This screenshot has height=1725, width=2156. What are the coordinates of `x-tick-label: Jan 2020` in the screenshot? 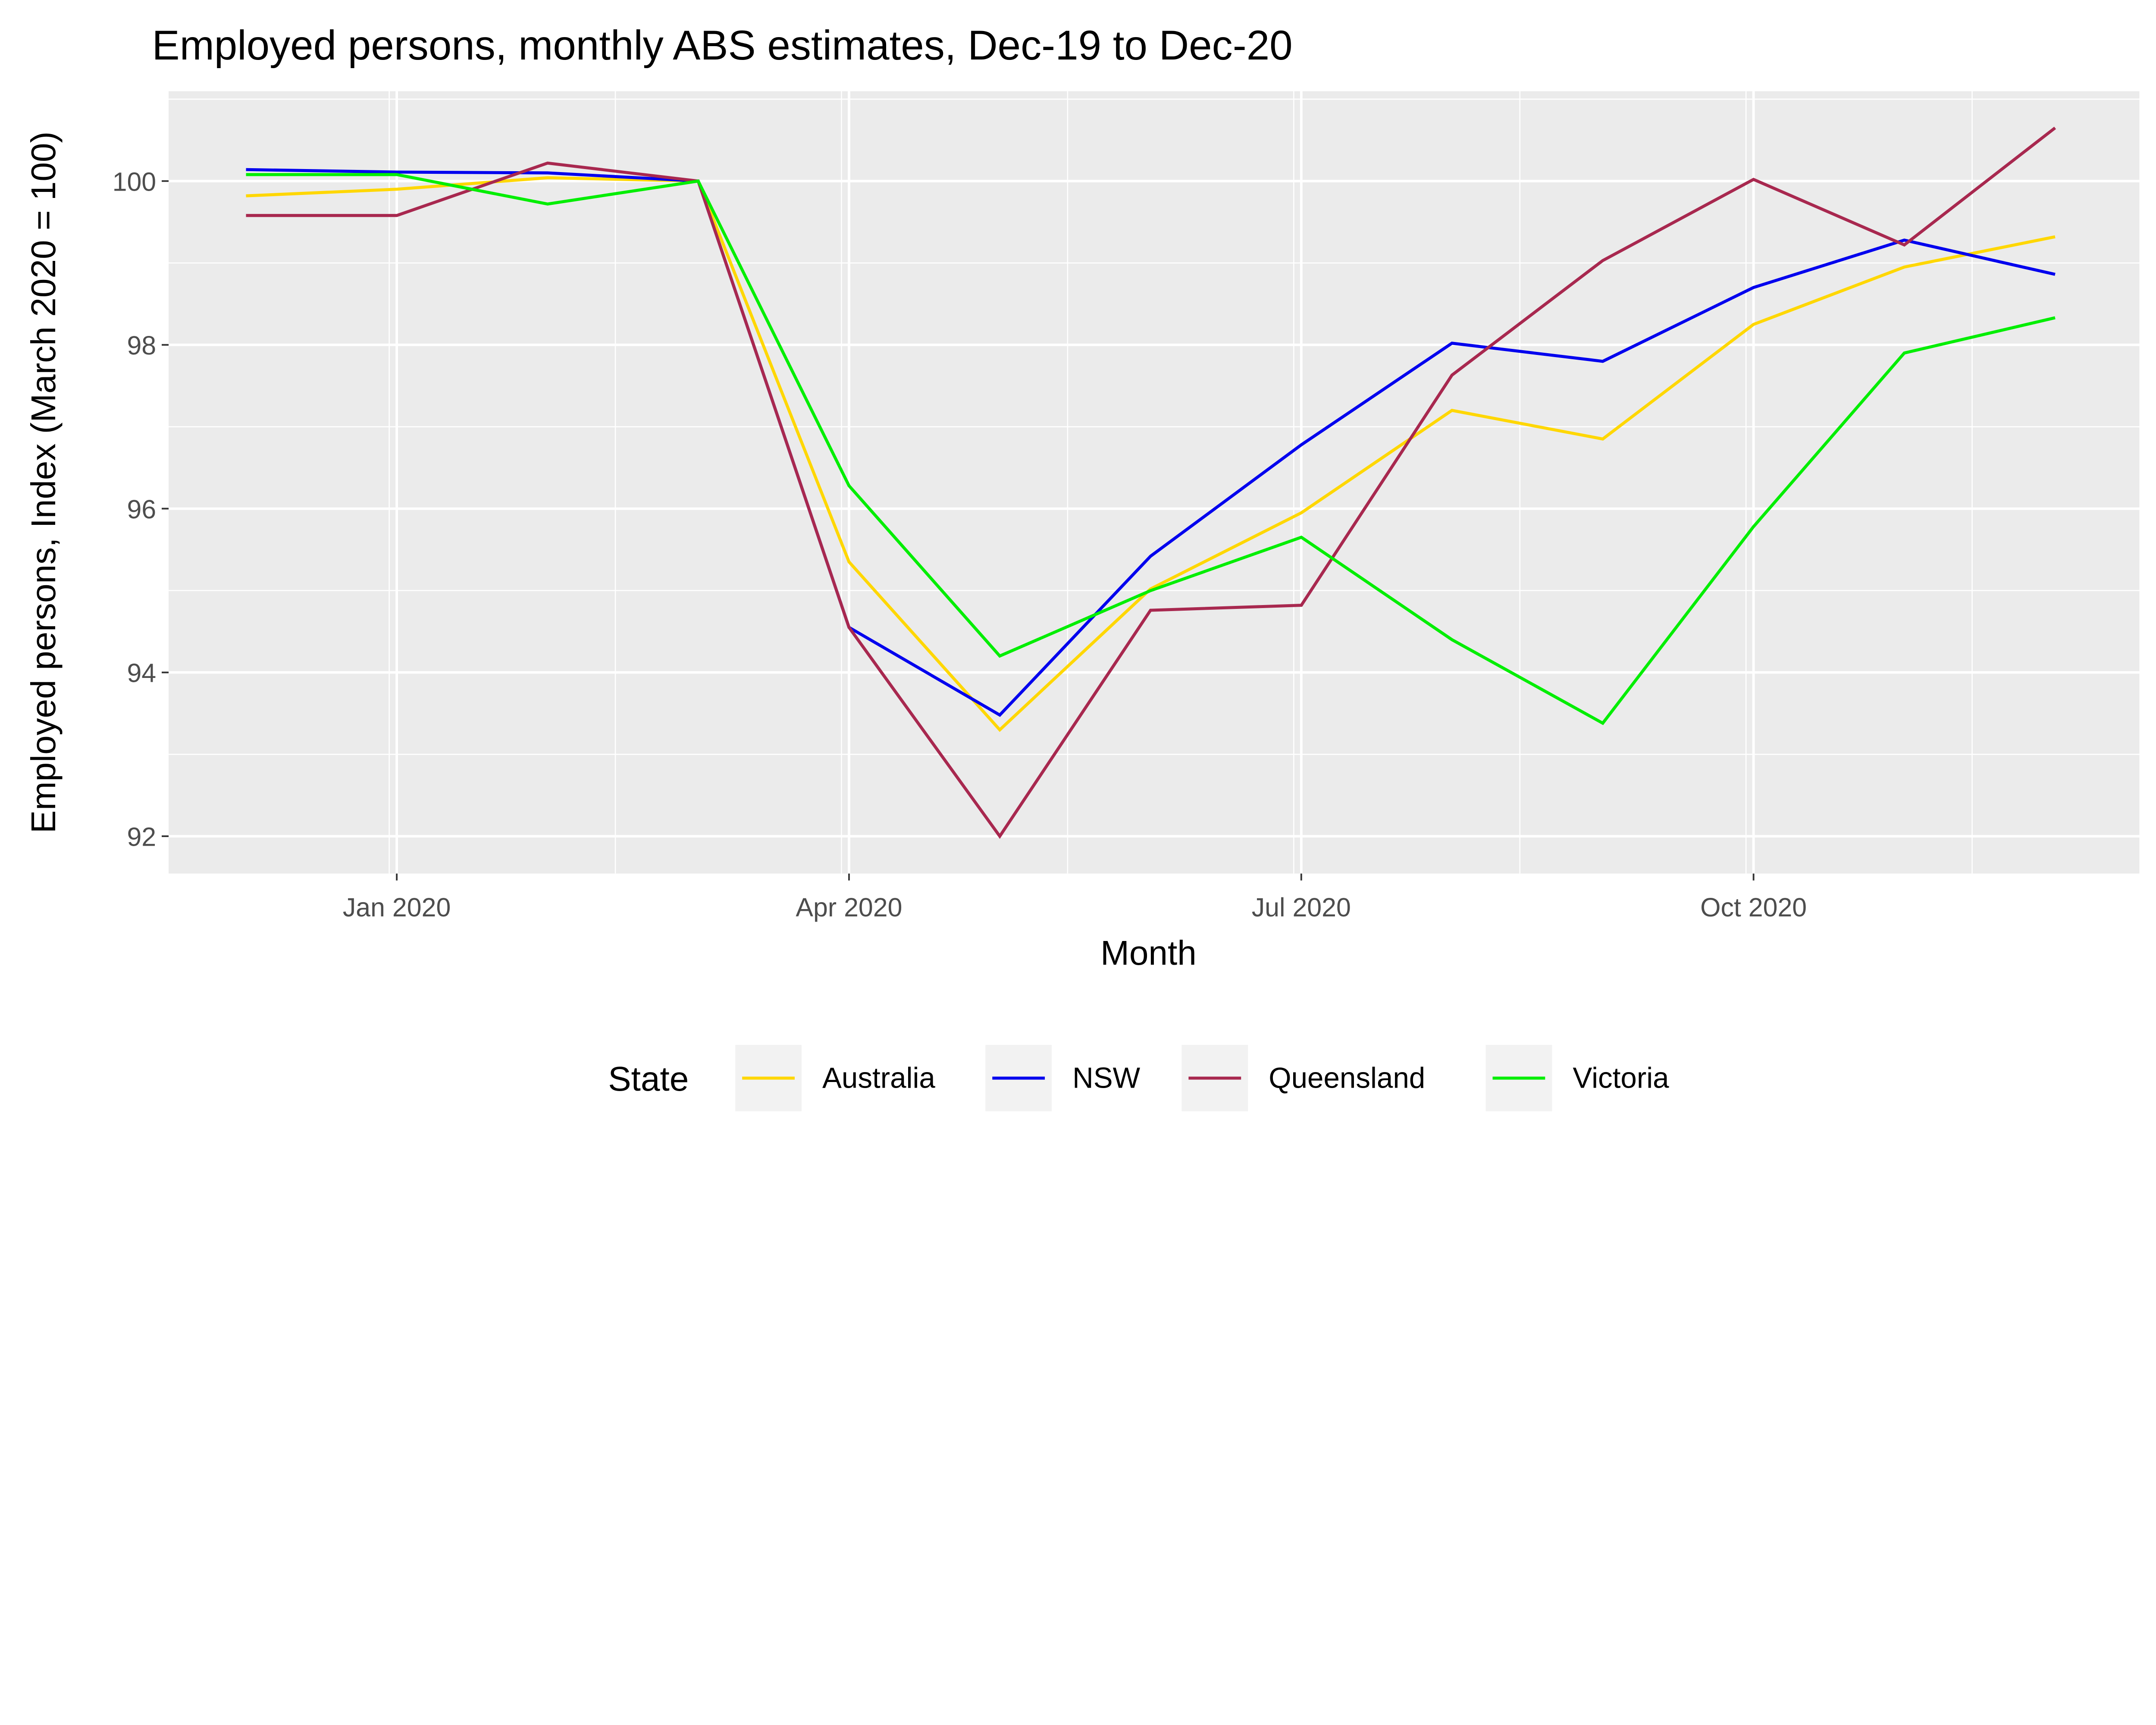 It's located at (397, 907).